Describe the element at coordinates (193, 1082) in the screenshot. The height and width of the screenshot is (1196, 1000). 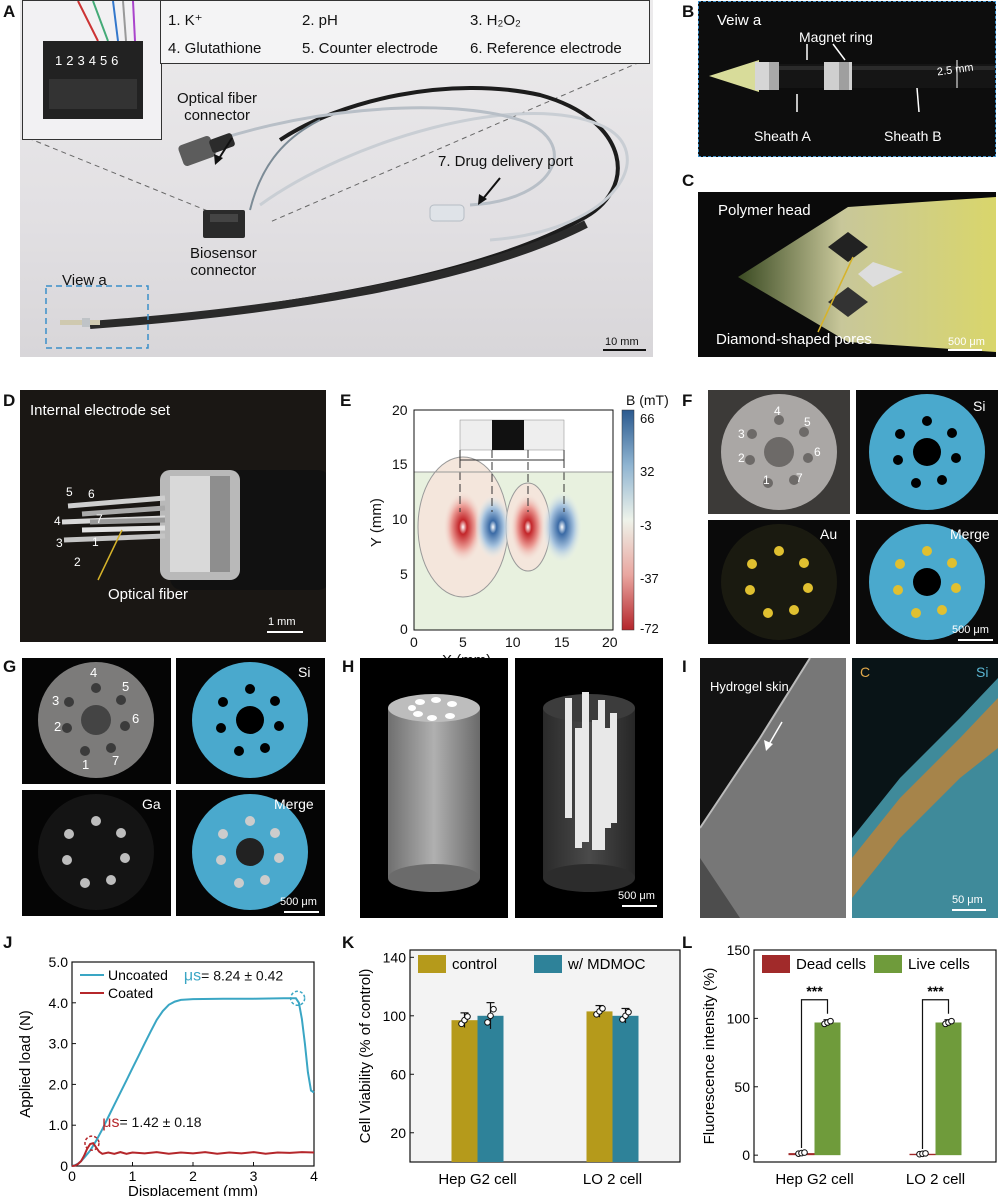
I see `series-line-uncoated` at that location.